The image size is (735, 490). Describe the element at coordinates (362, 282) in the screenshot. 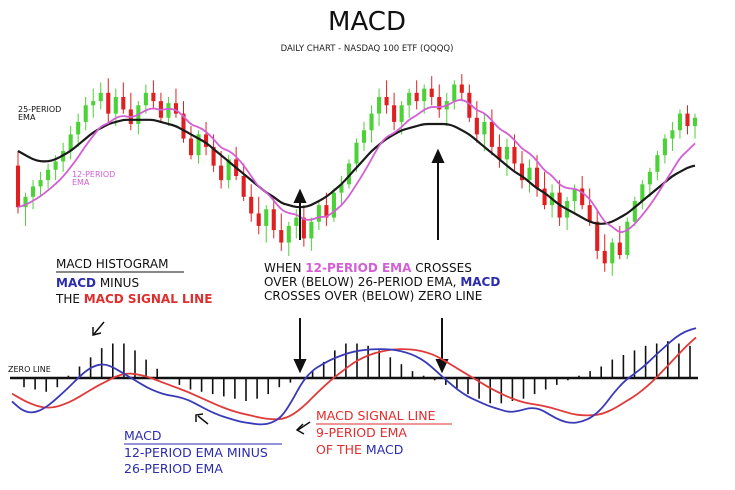

I see `crossover-note-over: OVER (BELOW) 26-PERIOD EMA,` at that location.